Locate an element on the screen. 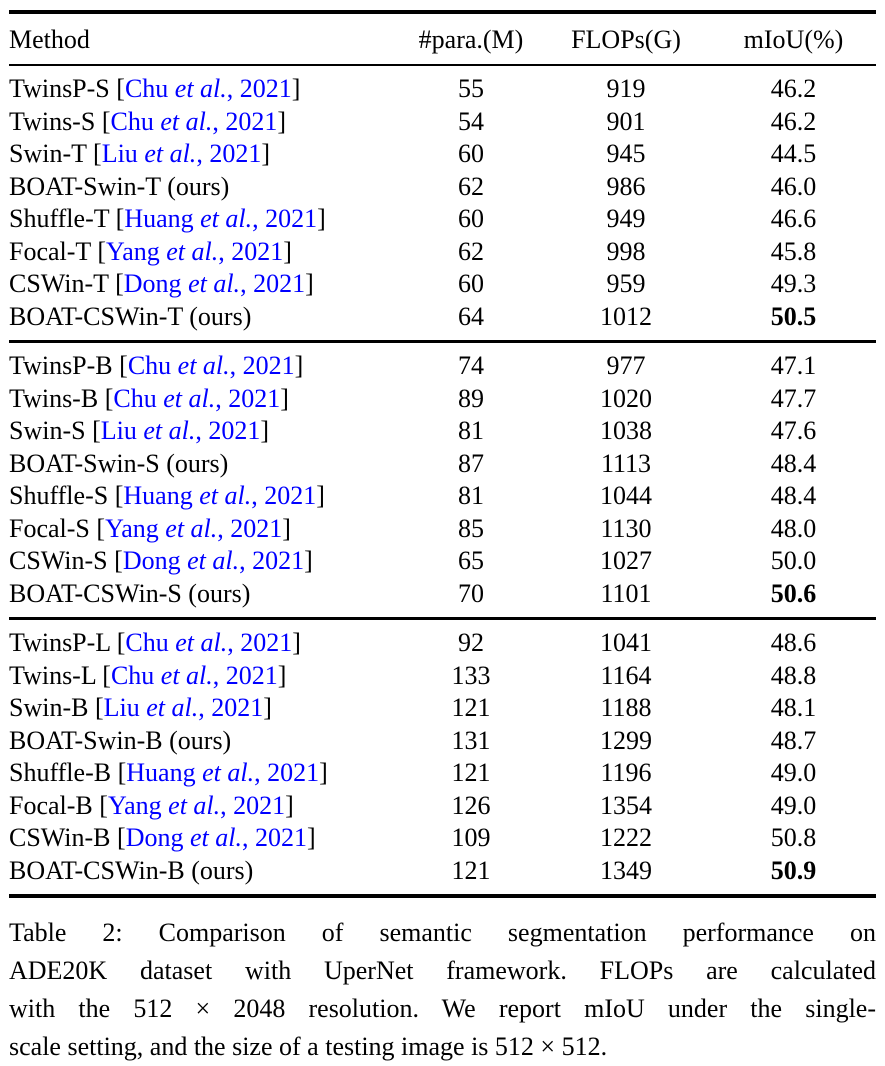  flops-cell: 1222 is located at coordinates (626, 837).